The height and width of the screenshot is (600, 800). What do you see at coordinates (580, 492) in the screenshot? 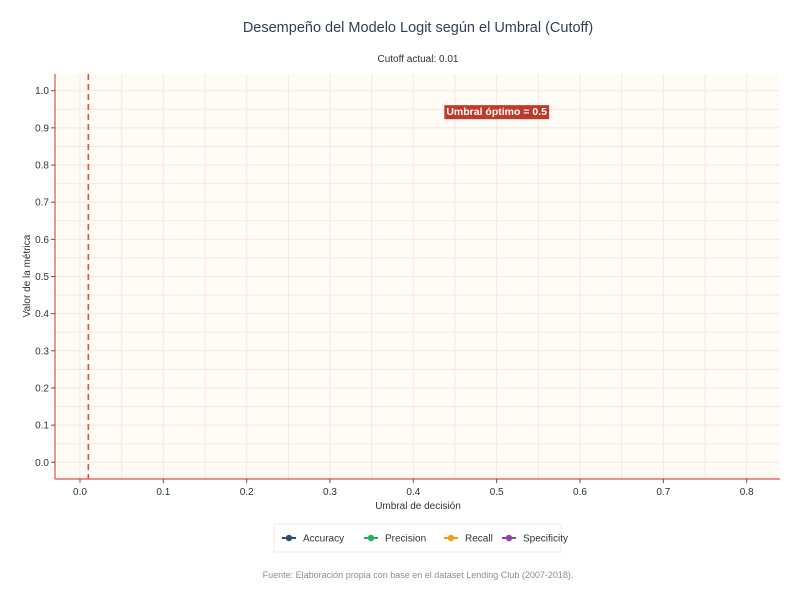
I see `x-tick-label: 0.6` at bounding box center [580, 492].